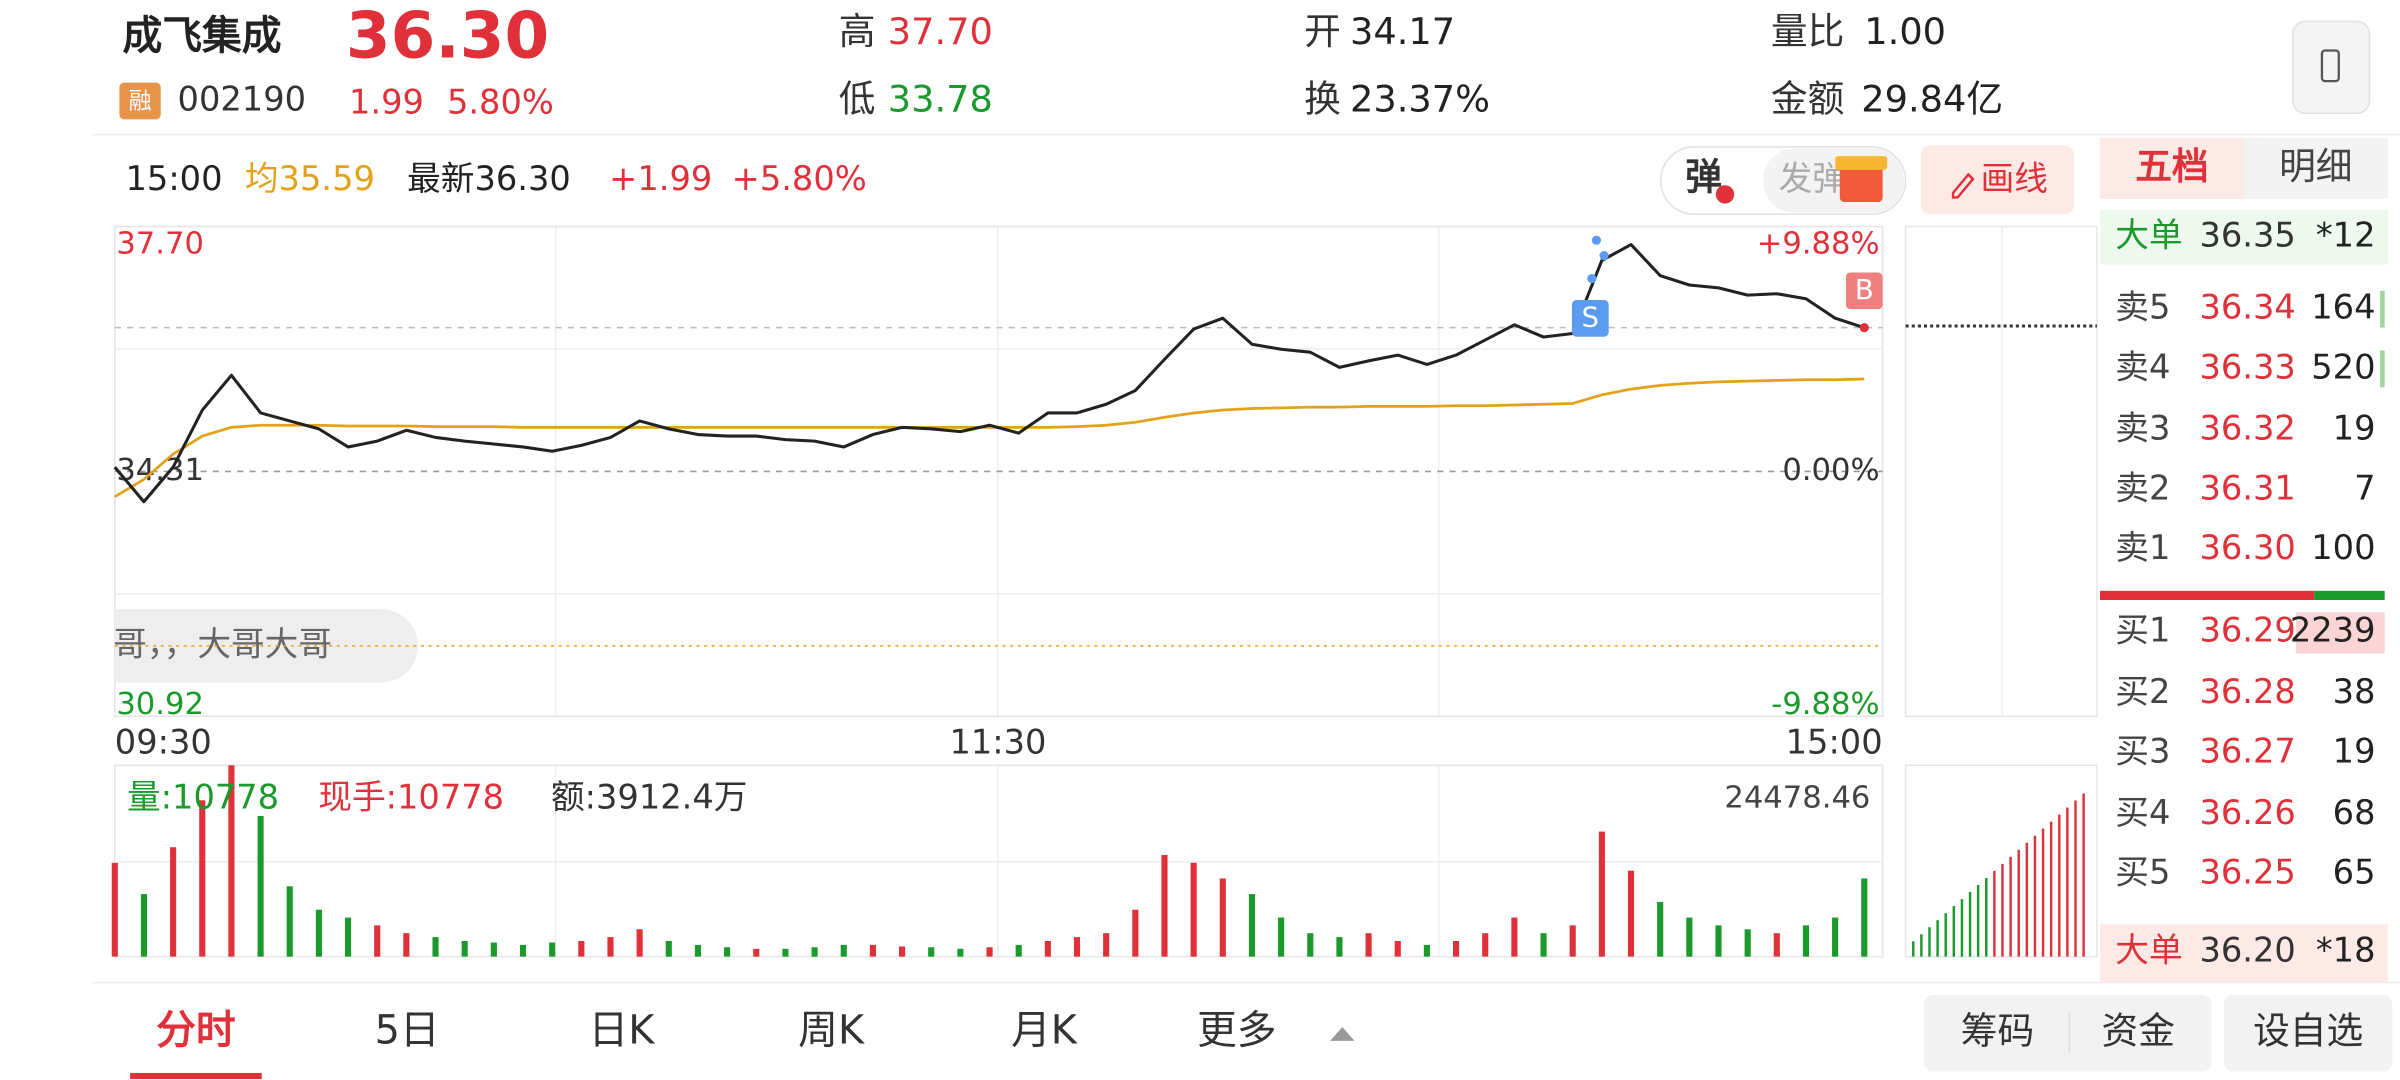 Image resolution: width=2400 pixels, height=1080 pixels. Describe the element at coordinates (940, 31) in the screenshot. I see `stat-value: 37.70` at that location.